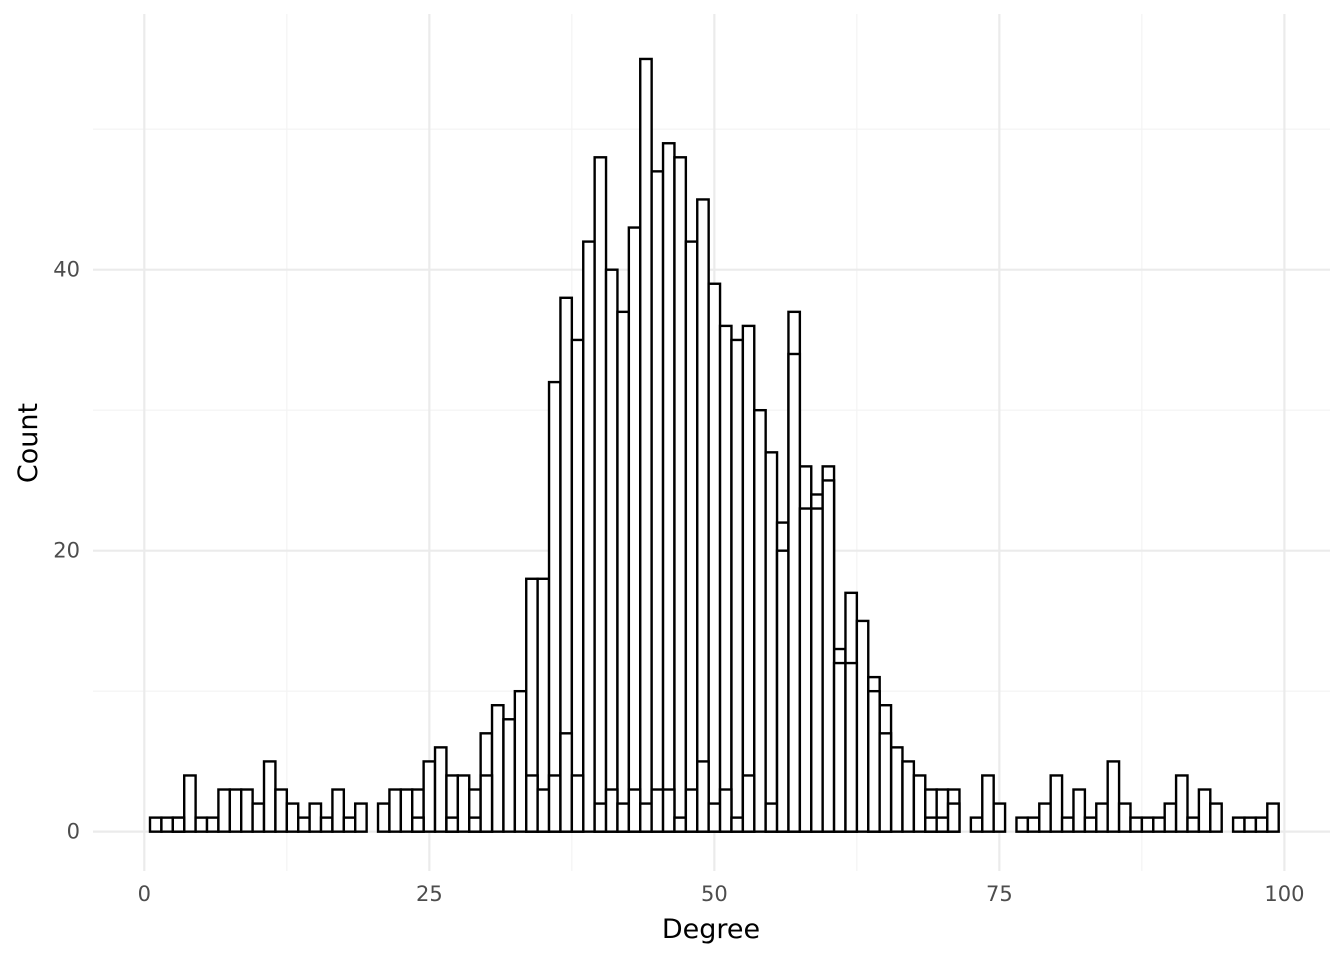  What do you see at coordinates (999, 894) in the screenshot?
I see `x-tick-label: 75` at bounding box center [999, 894].